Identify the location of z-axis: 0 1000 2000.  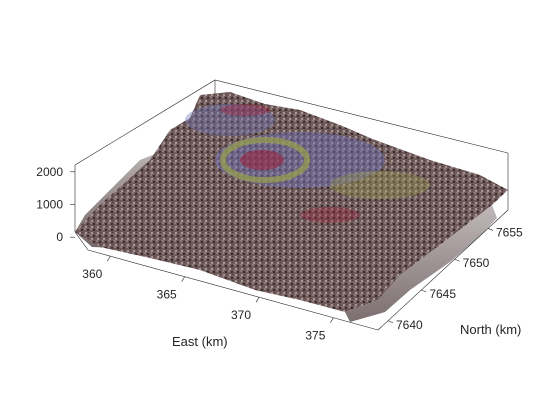
(55, 204).